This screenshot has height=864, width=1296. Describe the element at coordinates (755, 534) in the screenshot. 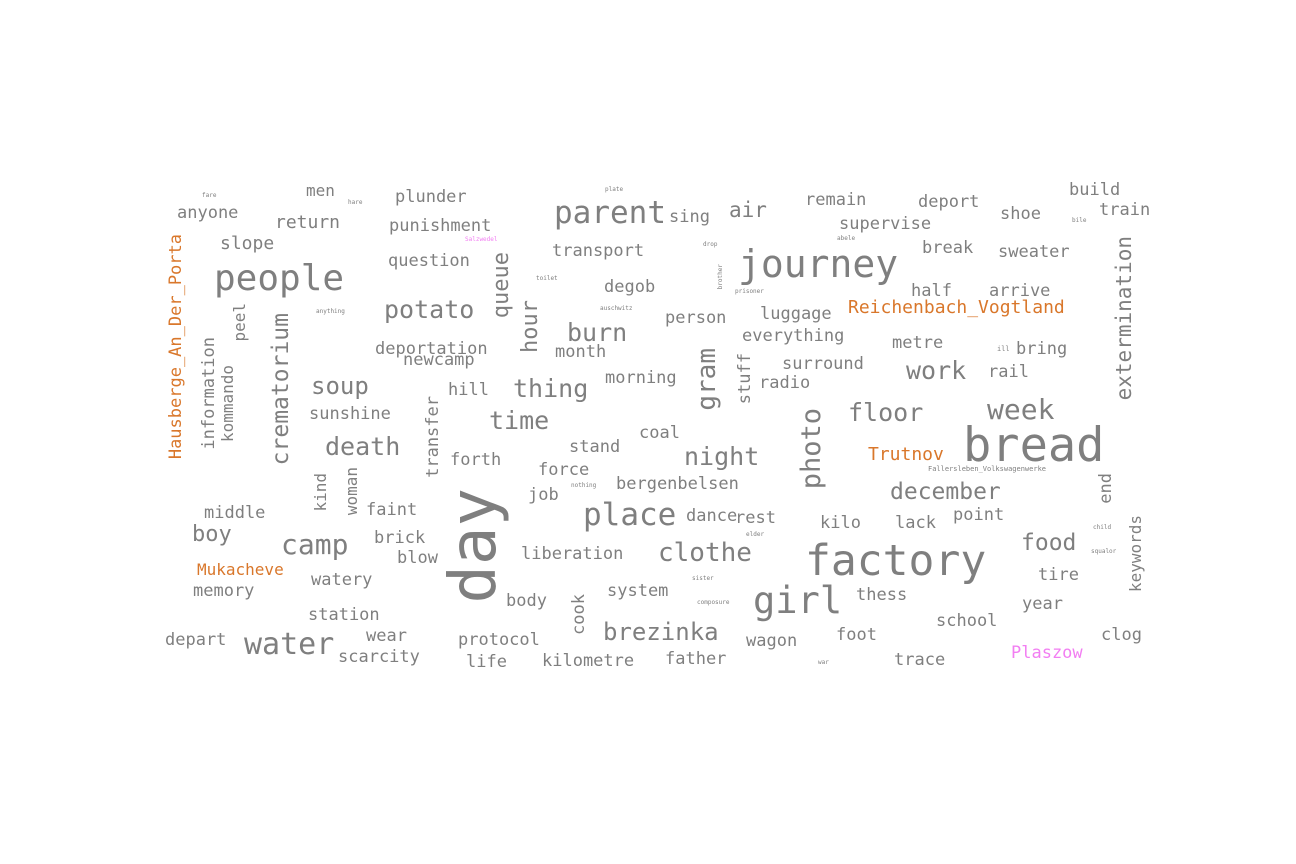

I see `cloud-word: elder` at that location.